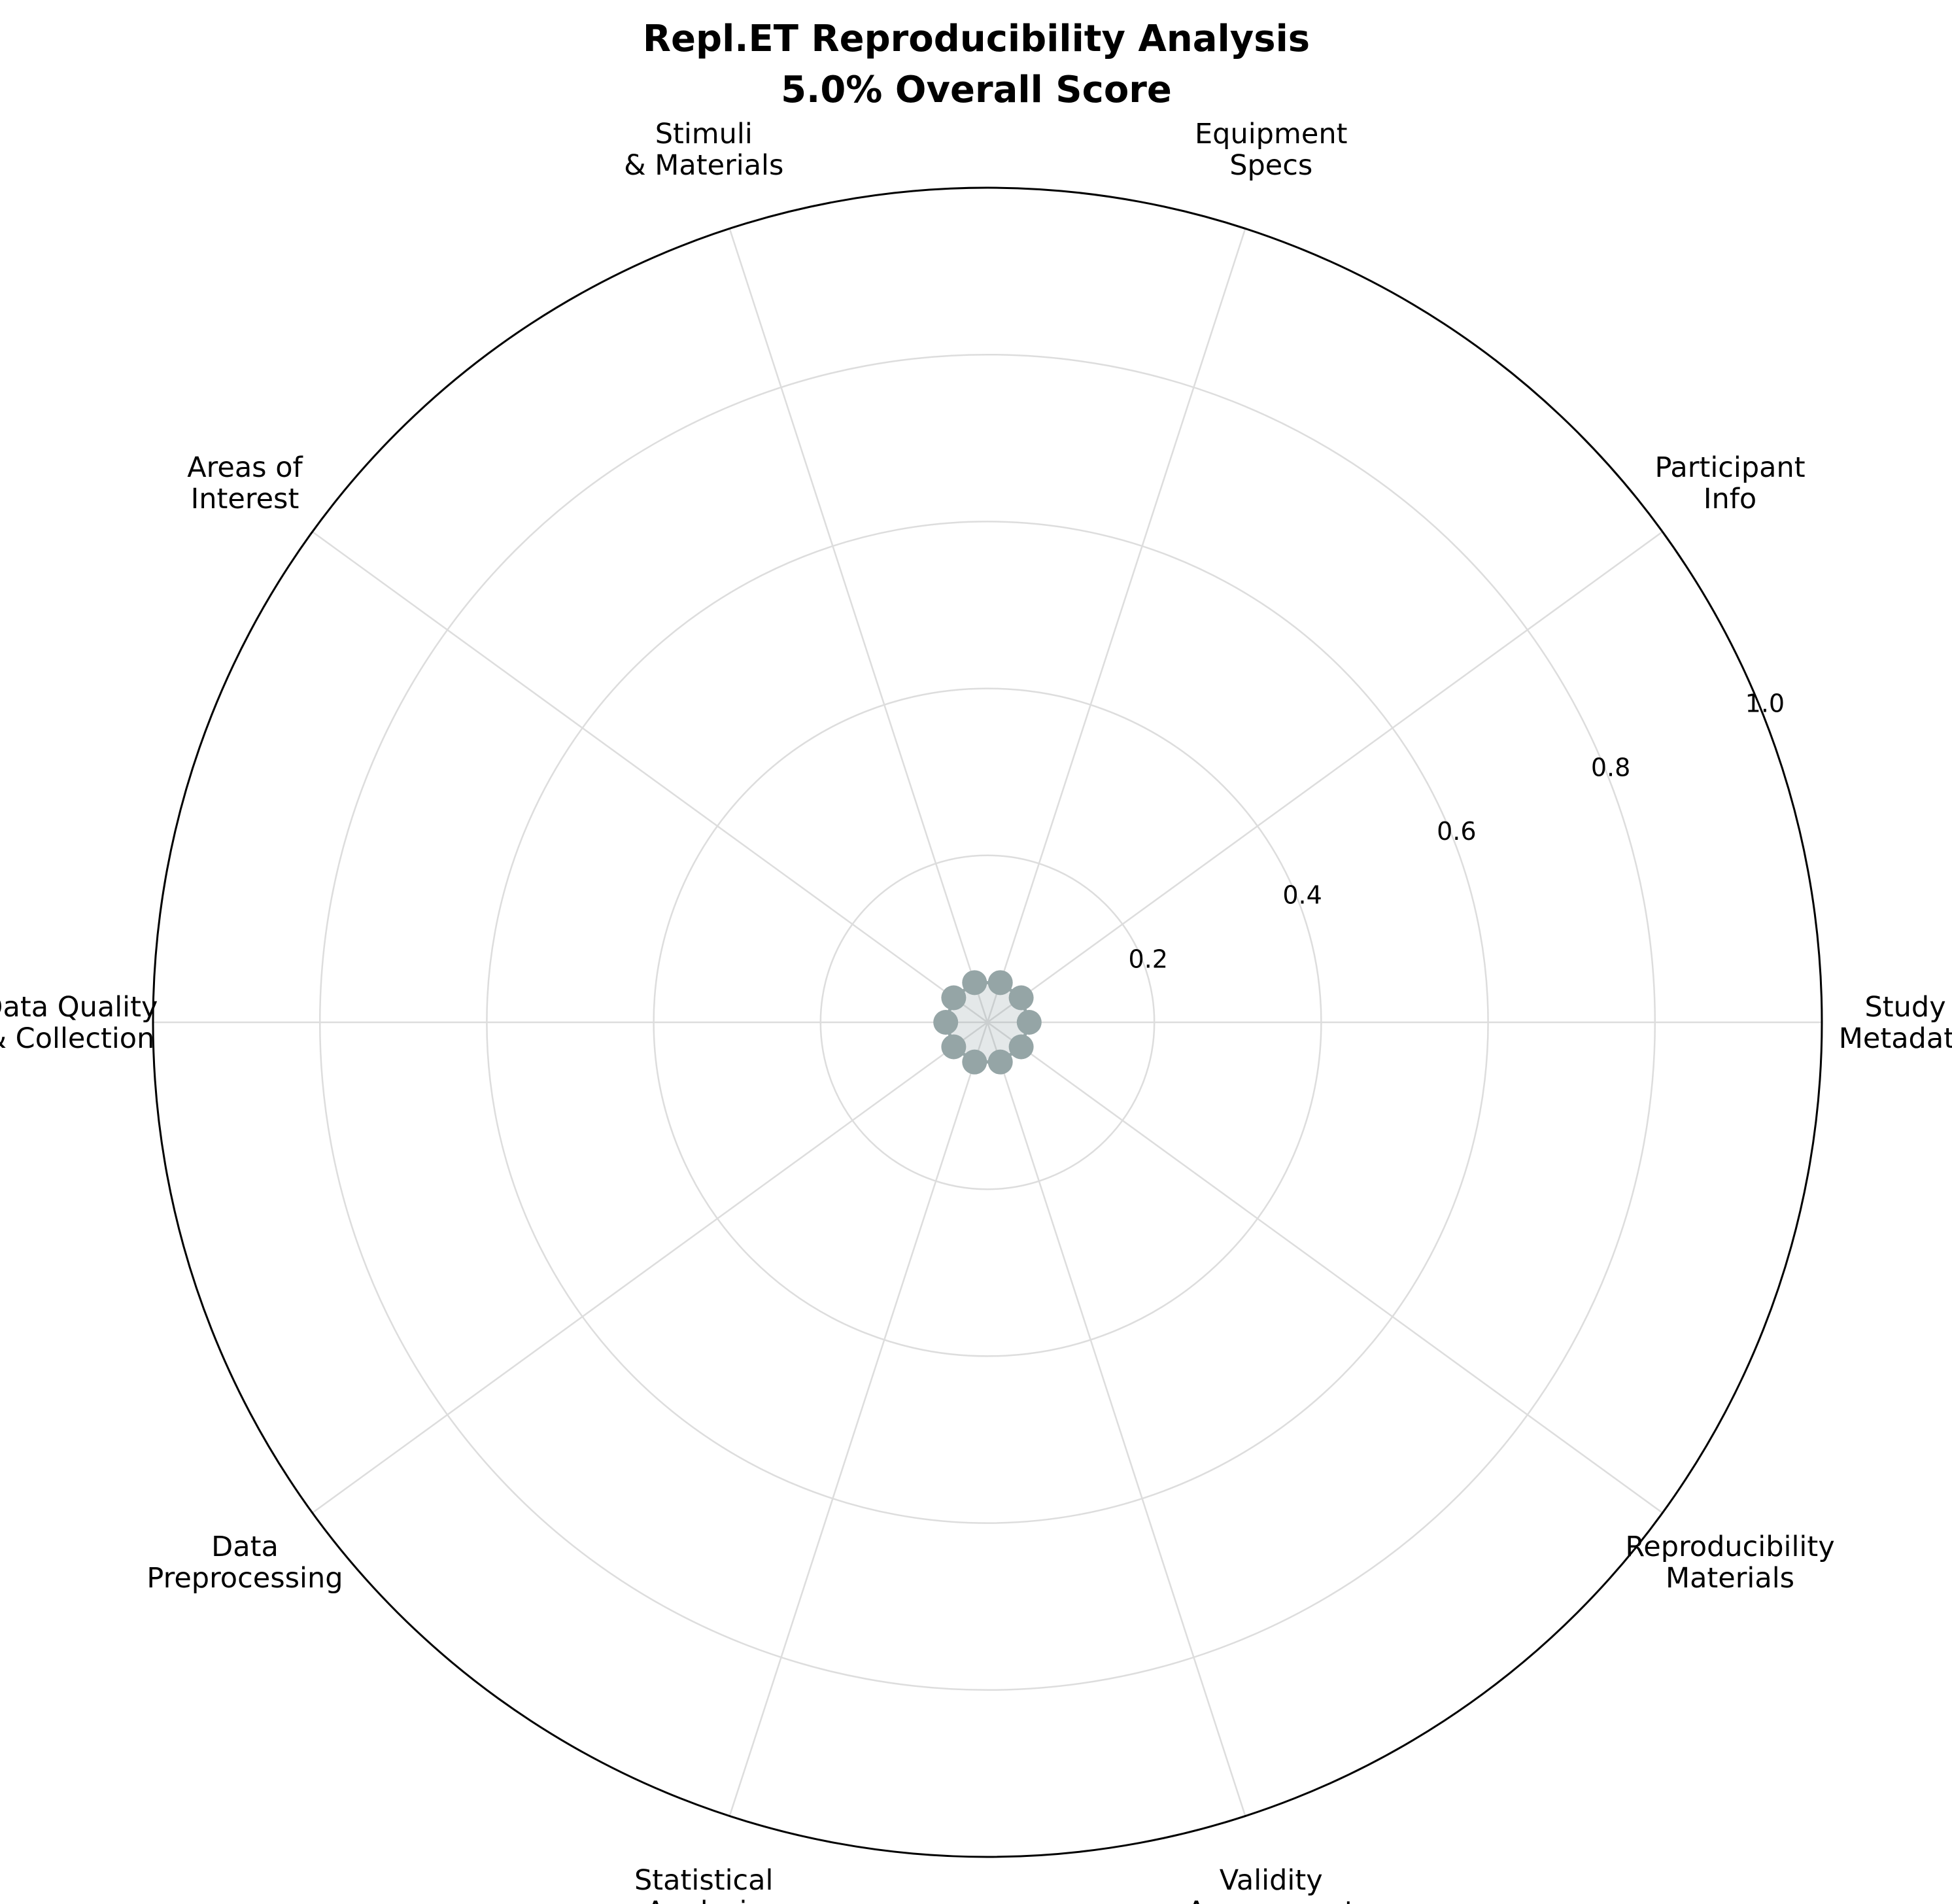 The height and width of the screenshot is (1904, 1952). Describe the element at coordinates (1302, 895) in the screenshot. I see `radial-tick-label-1: 0.4` at that location.